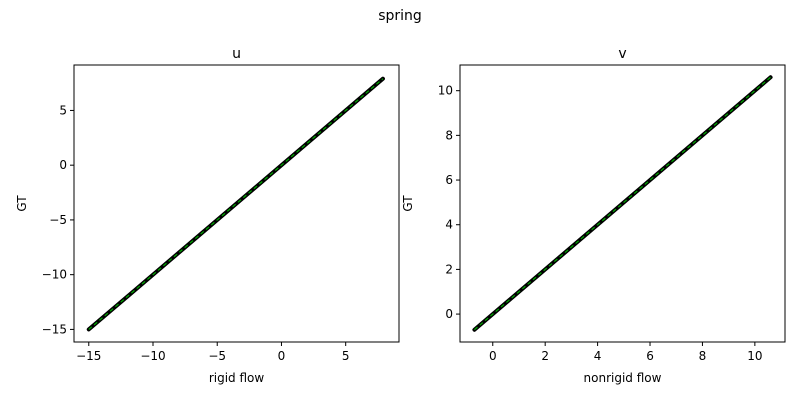  Describe the element at coordinates (598, 356) in the screenshot. I see `x-tick-label: 4` at that location.